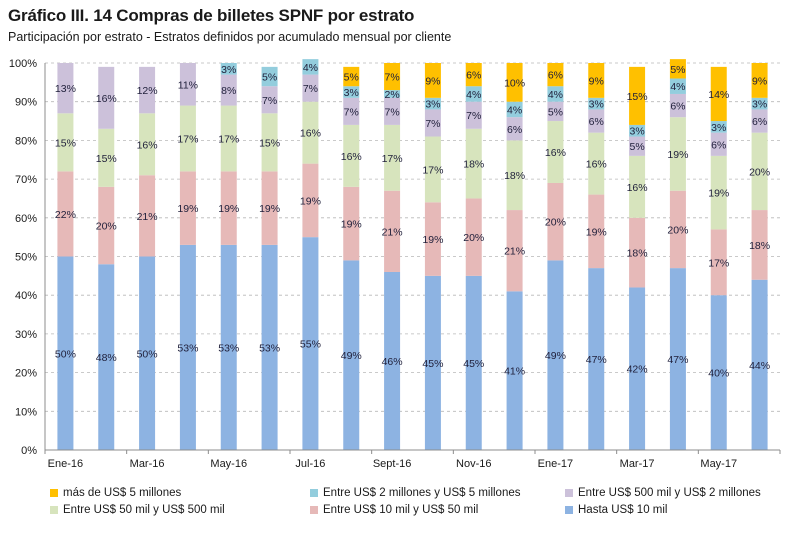 The image size is (800, 555). I want to click on data-label: 20%, so click(473, 238).